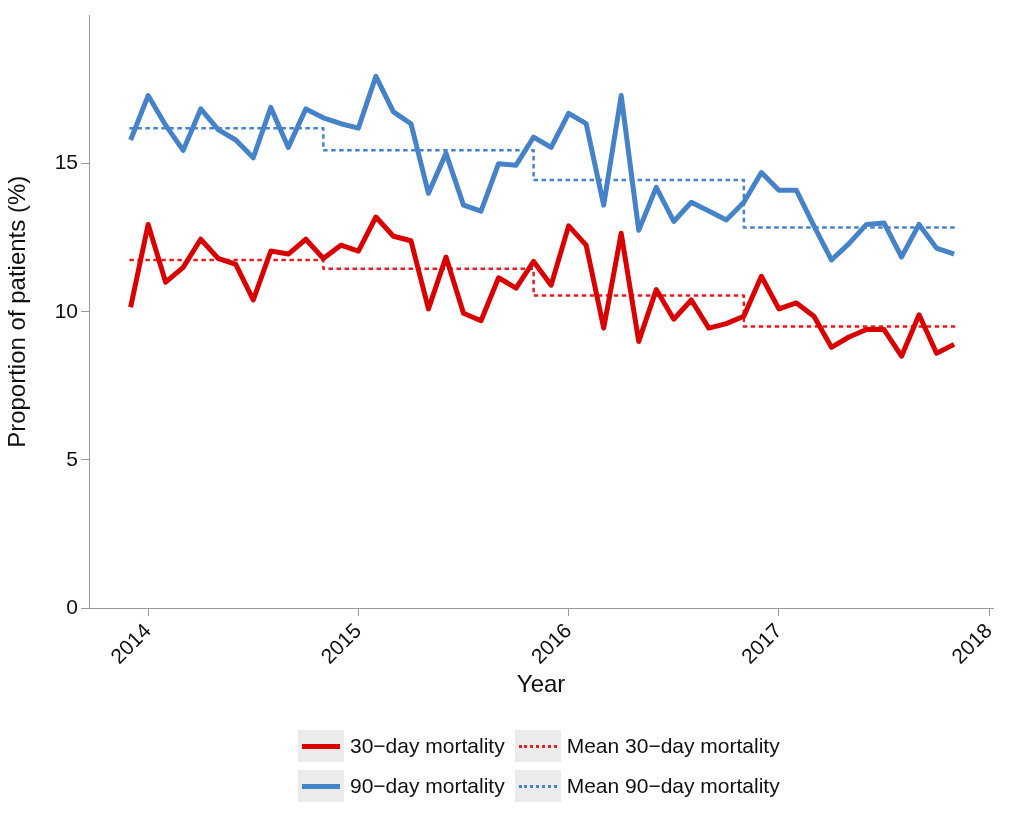 The width and height of the screenshot is (1010, 817). What do you see at coordinates (72, 606) in the screenshot?
I see `y-tick-label: 0` at bounding box center [72, 606].